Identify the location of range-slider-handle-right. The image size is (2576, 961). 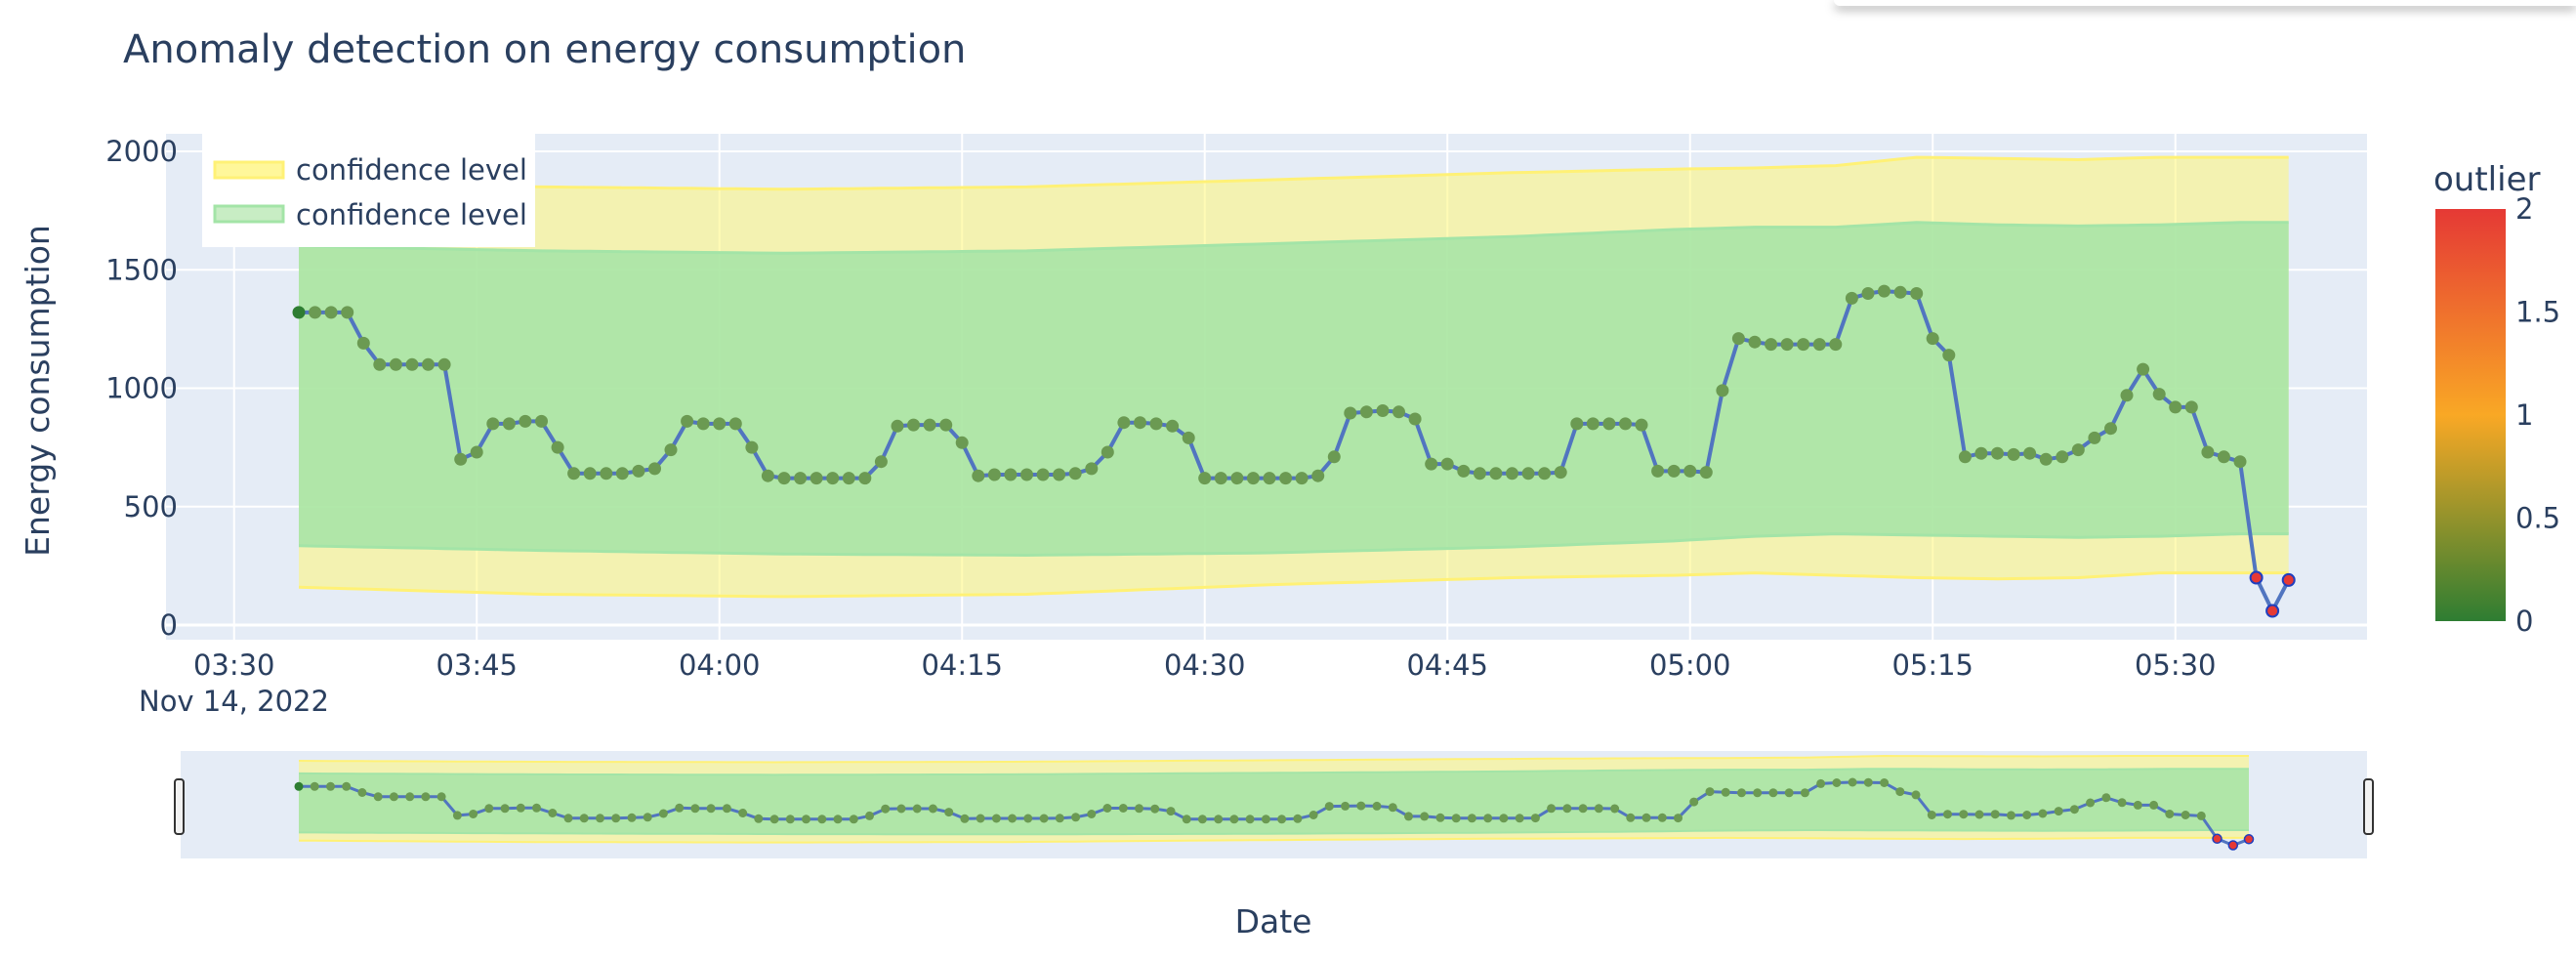
(2368, 807).